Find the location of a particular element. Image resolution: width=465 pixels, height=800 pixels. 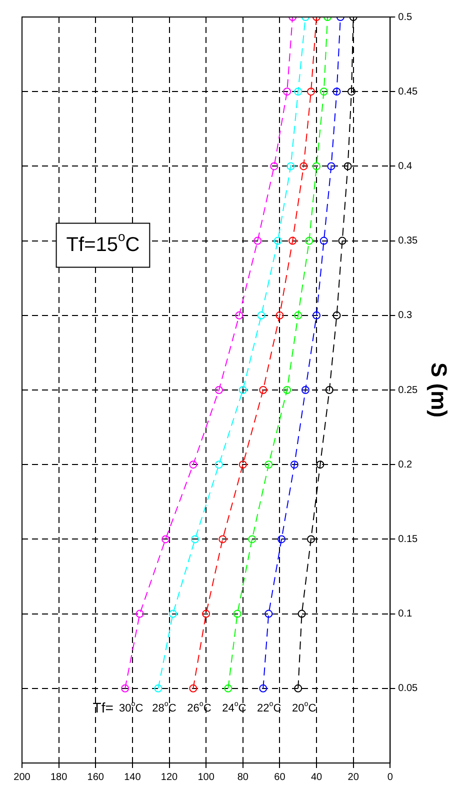

x-tick-label: 60 is located at coordinates (280, 777).